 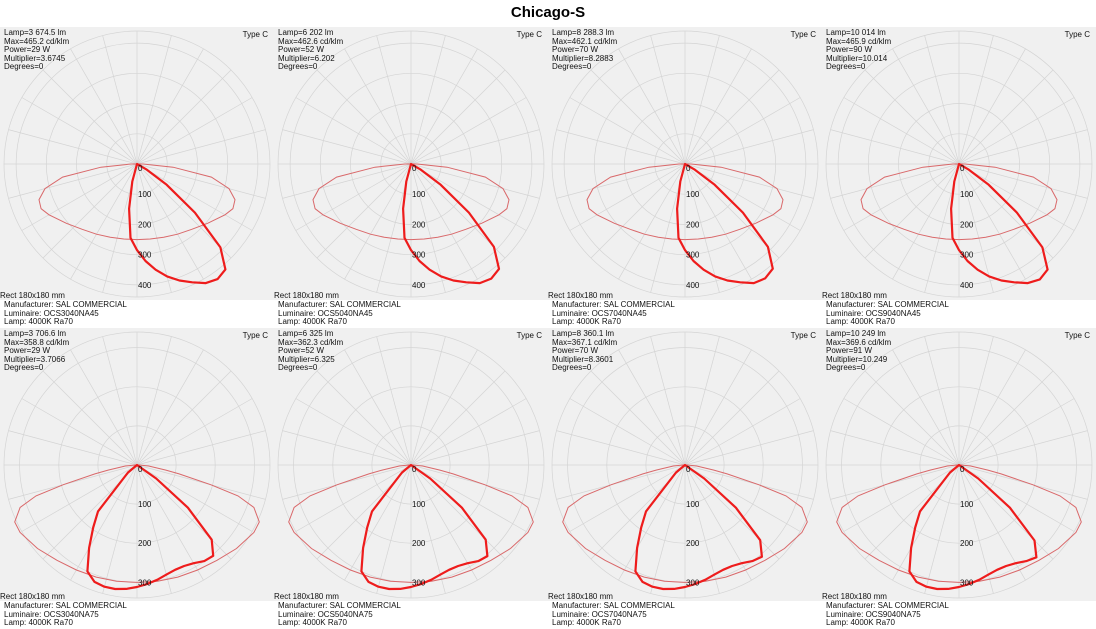 What do you see at coordinates (583, 32) in the screenshot?
I see `lamp-info-line: Lamp=8 288.3 lm` at bounding box center [583, 32].